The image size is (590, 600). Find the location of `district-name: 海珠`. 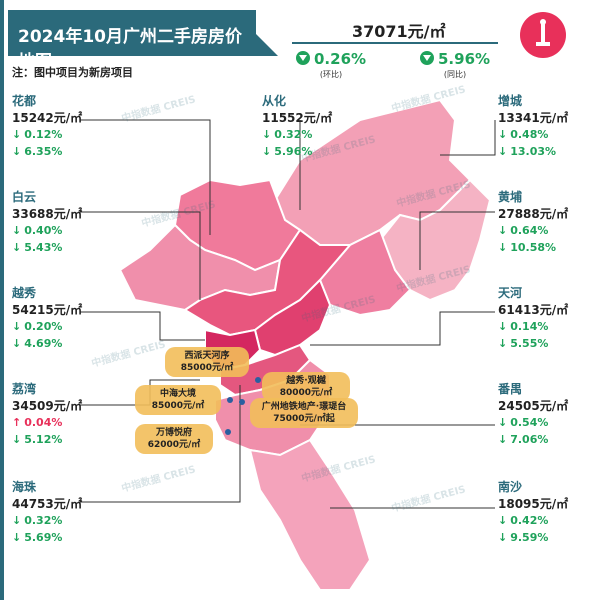

district-name: 海珠 is located at coordinates (24, 487).